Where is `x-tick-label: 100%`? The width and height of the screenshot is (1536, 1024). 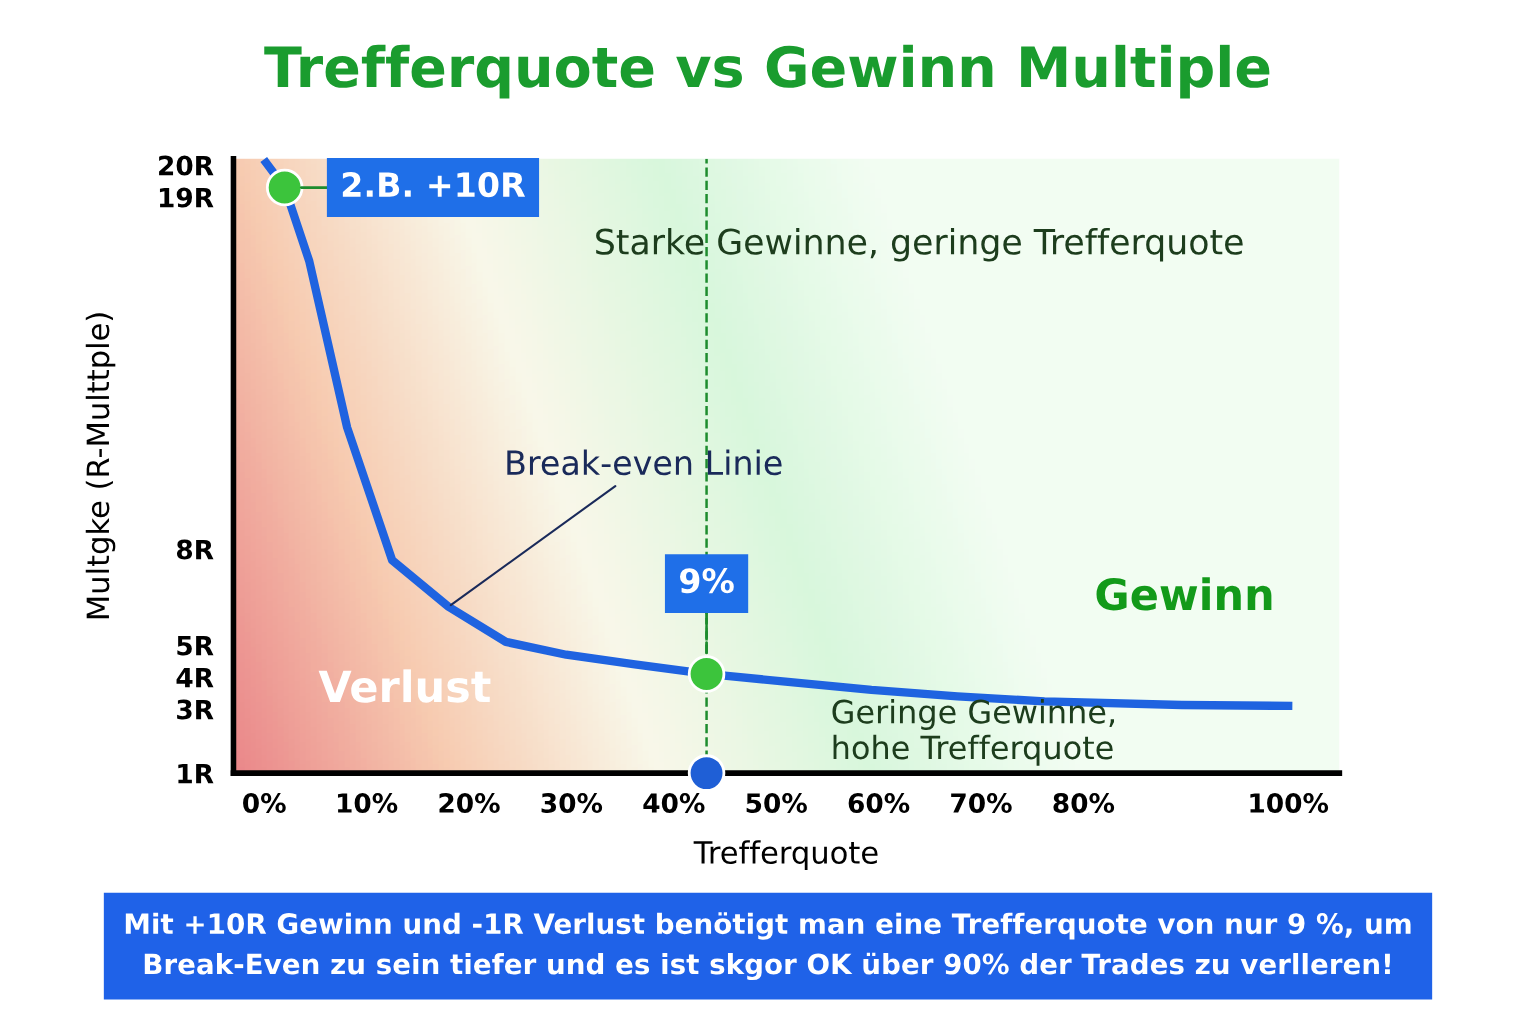
x-tick-label: 100% is located at coordinates (1289, 803).